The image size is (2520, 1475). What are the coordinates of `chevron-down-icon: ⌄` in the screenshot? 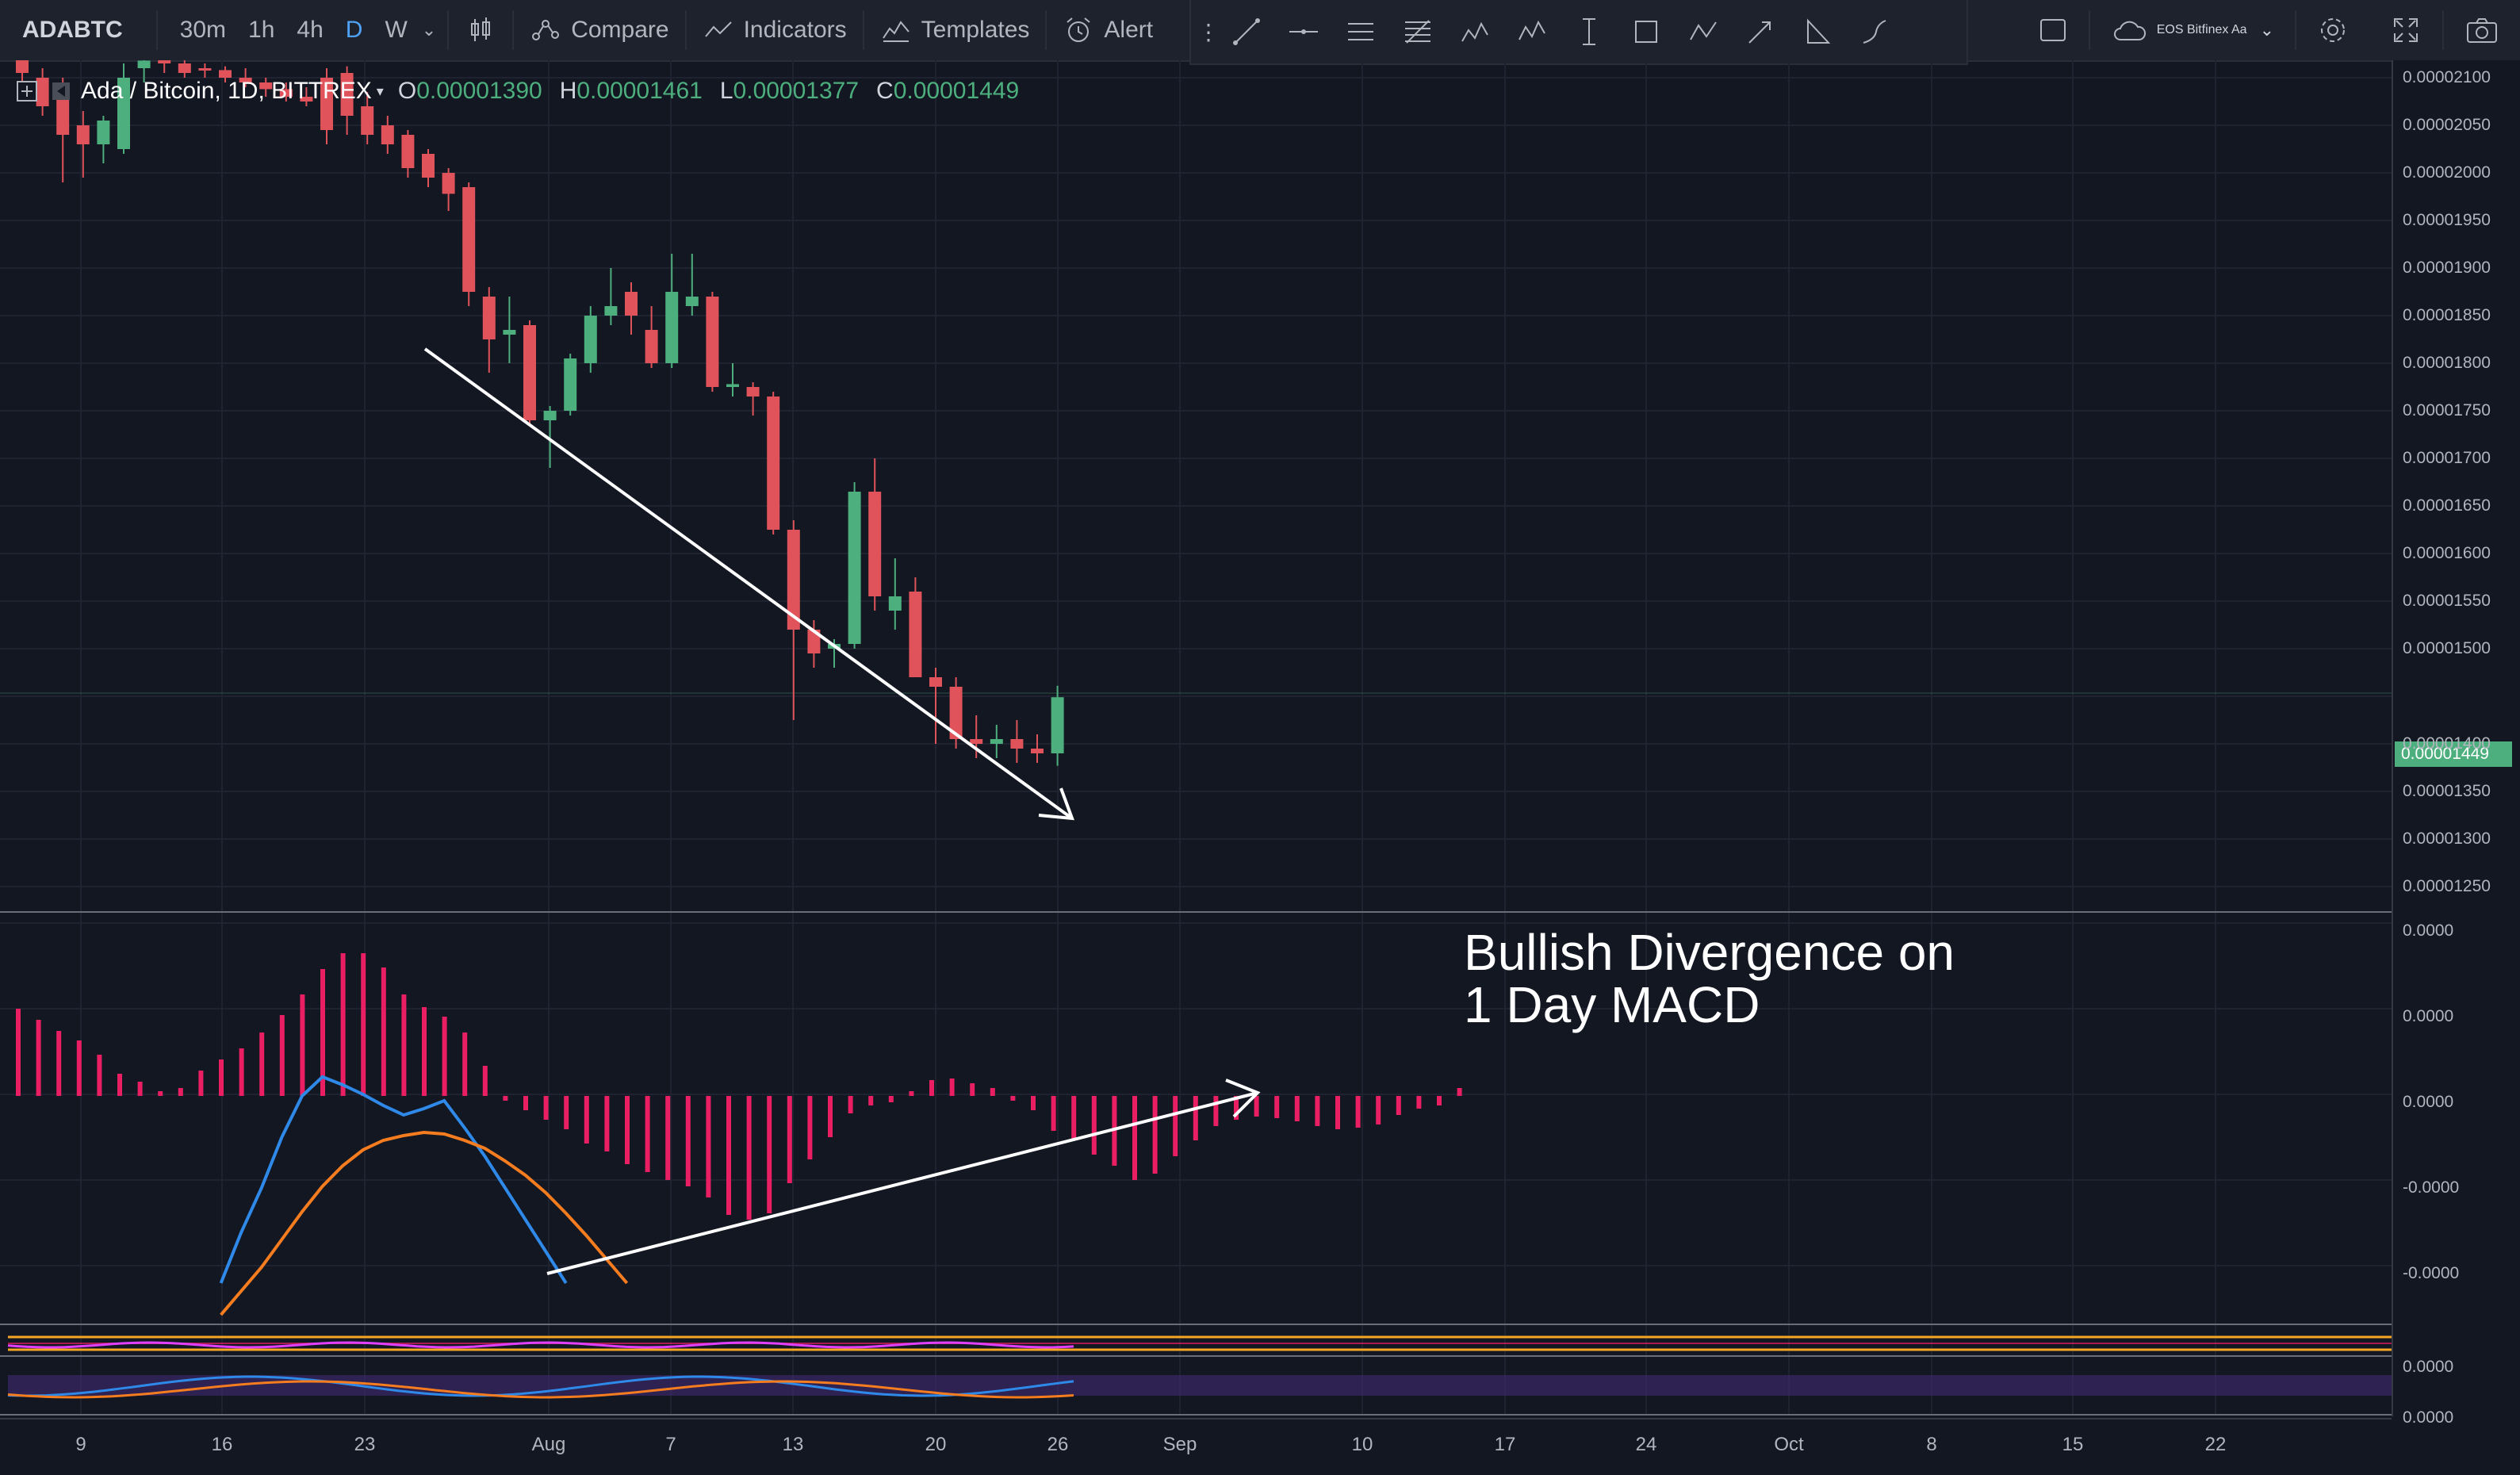 It's located at (429, 30).